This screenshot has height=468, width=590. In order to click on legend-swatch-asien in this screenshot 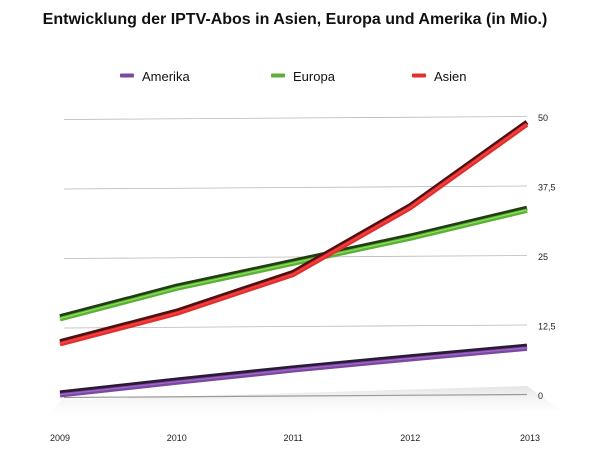, I will do `click(419, 75)`.